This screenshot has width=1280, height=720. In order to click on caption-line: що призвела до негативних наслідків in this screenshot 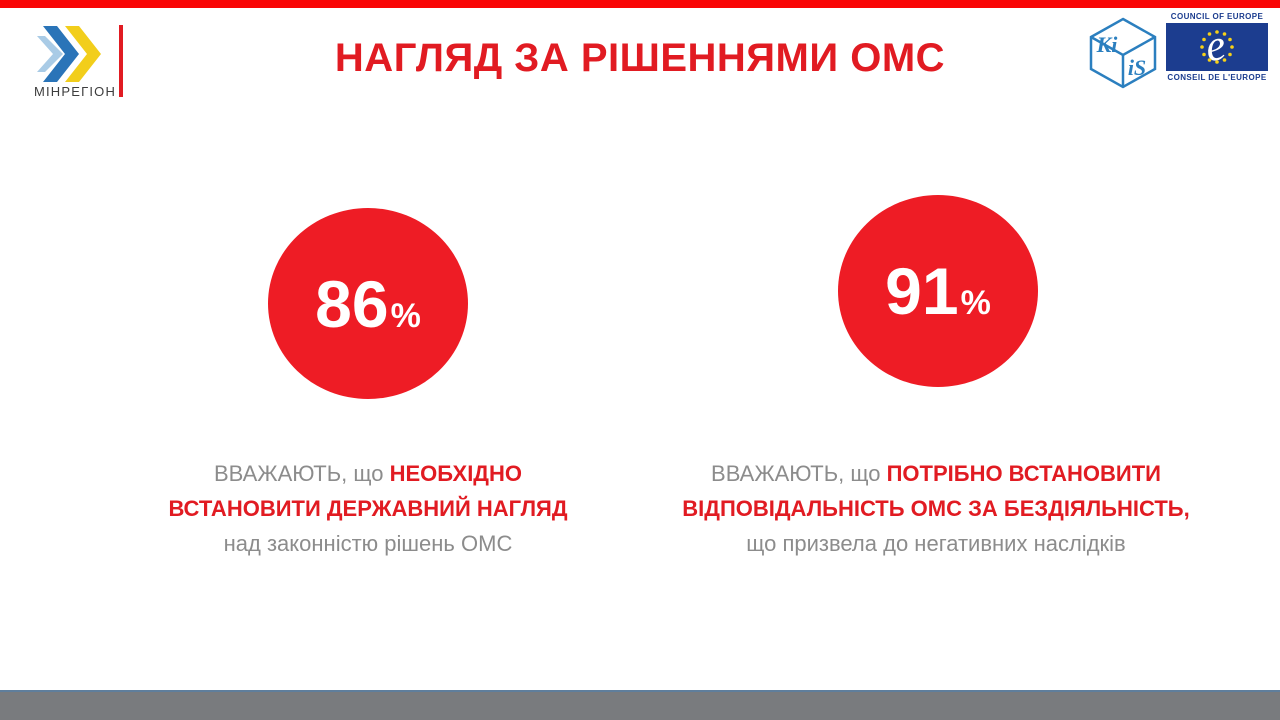, I will do `click(936, 543)`.